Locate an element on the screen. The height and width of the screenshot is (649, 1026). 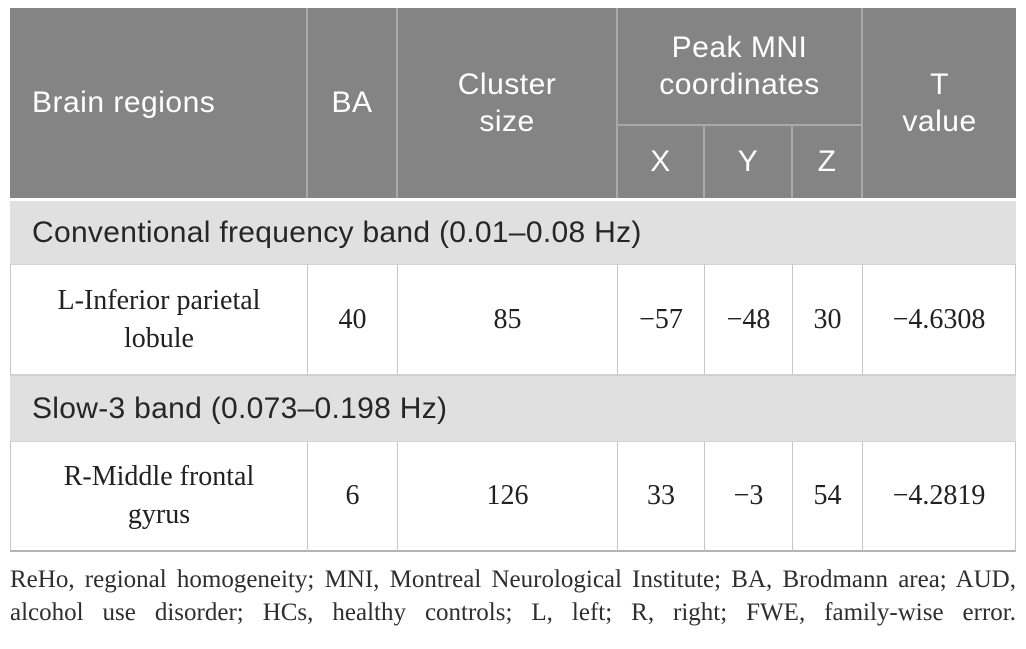
region-name: R-Middle frontal gyrus is located at coordinates (159, 495).